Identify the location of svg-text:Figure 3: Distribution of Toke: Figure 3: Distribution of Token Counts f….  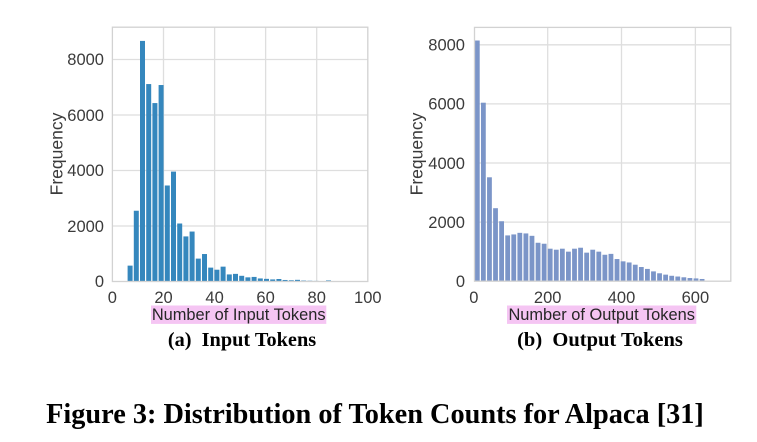
(375, 414).